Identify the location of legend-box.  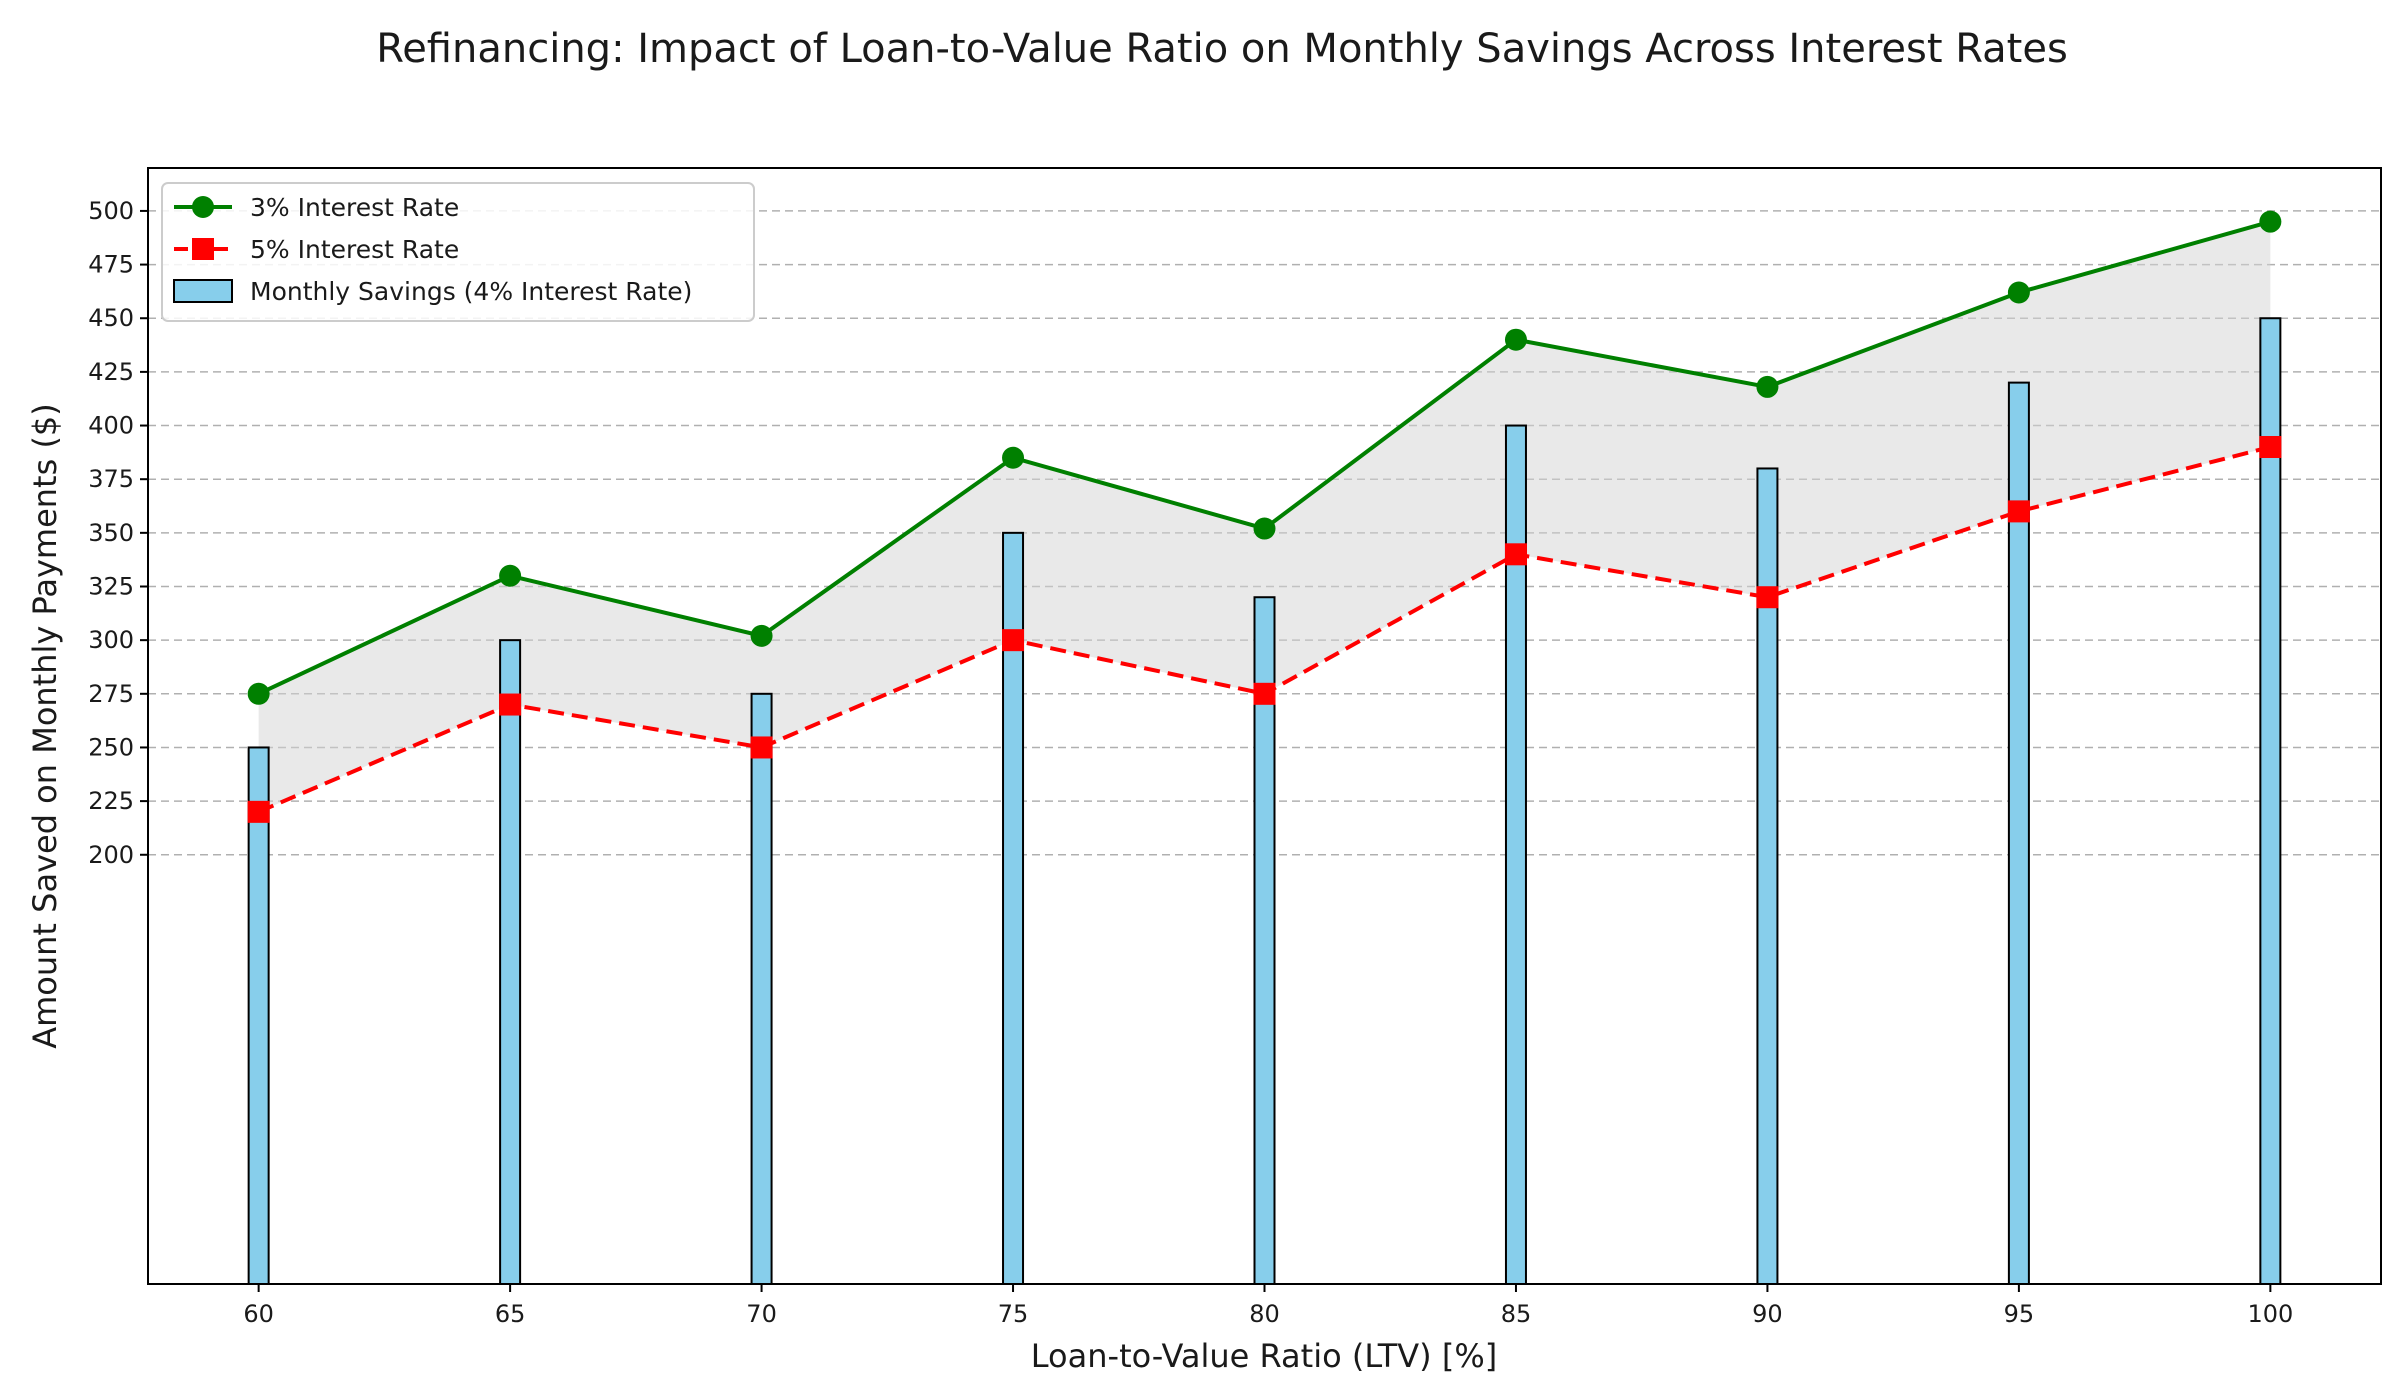
(458, 252).